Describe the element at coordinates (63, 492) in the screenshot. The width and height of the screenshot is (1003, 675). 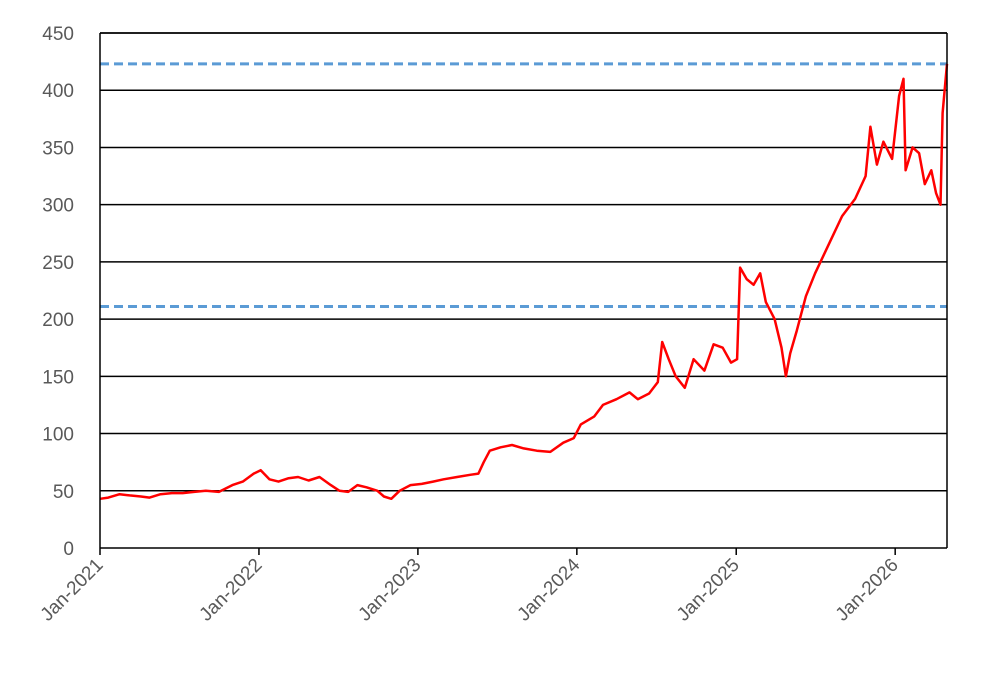
I see `y-tick-label: 50` at that location.